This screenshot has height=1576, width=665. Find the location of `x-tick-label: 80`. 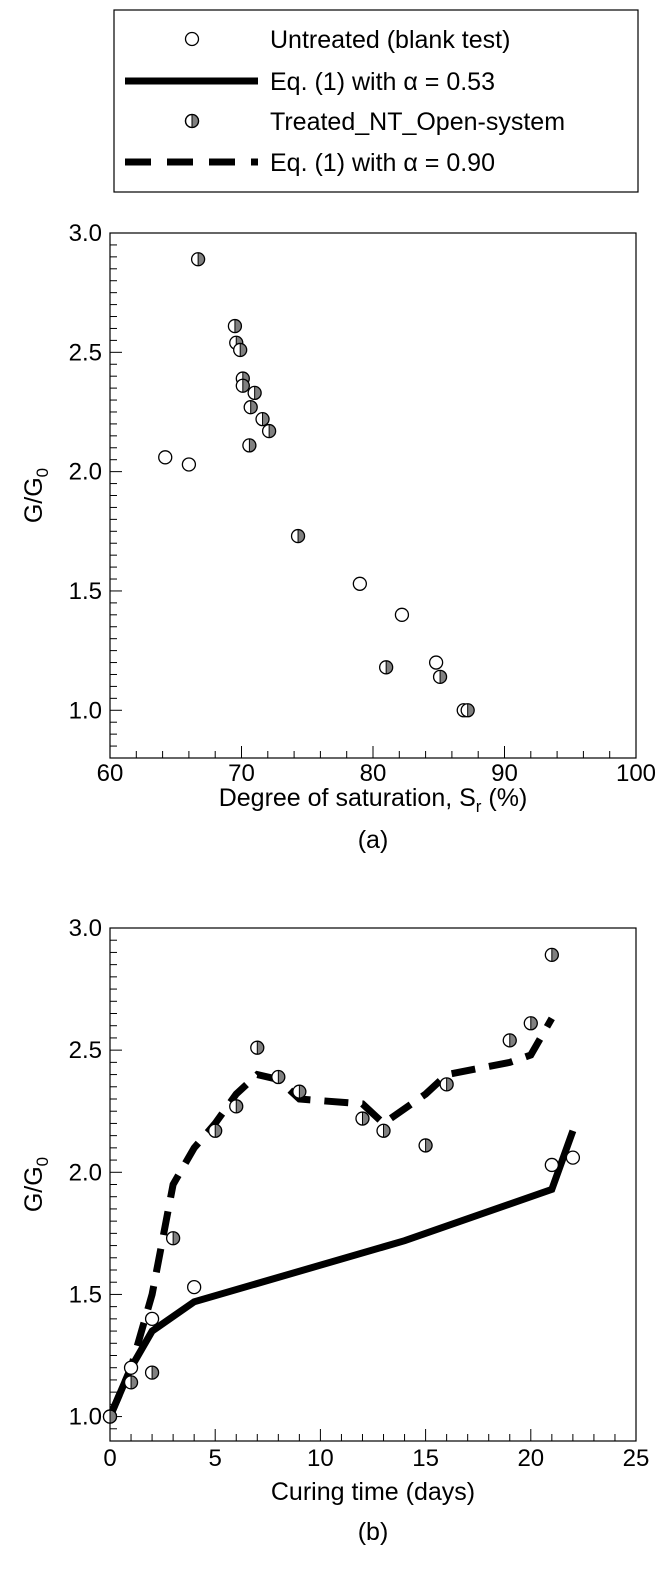

x-tick-label: 80 is located at coordinates (373, 773).